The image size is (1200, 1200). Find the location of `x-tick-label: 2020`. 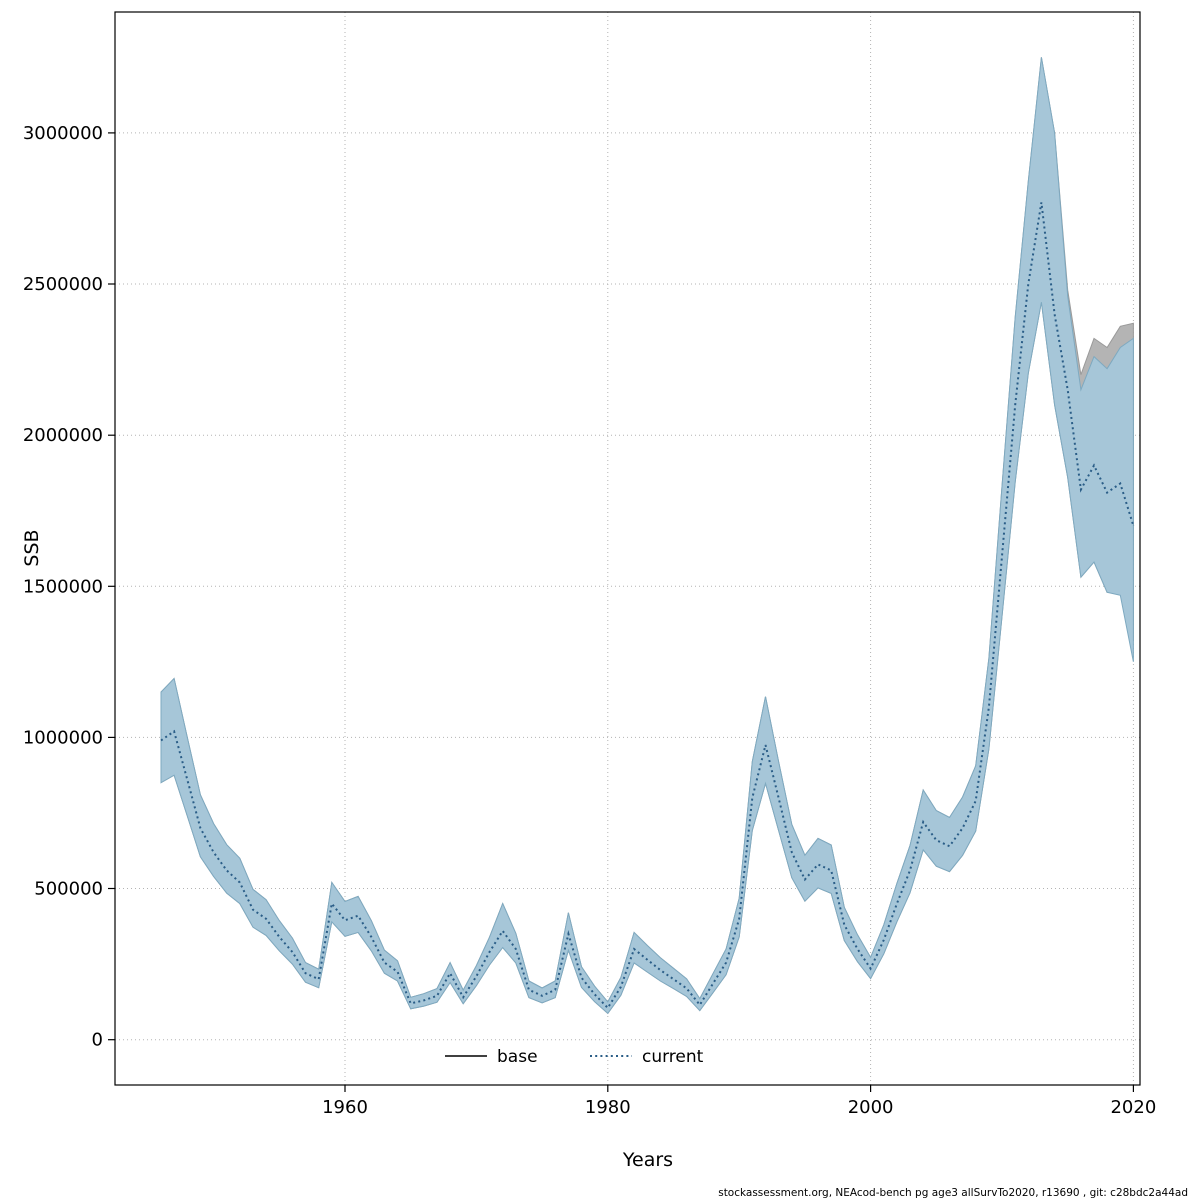

x-tick-label: 2020 is located at coordinates (1133, 1107).